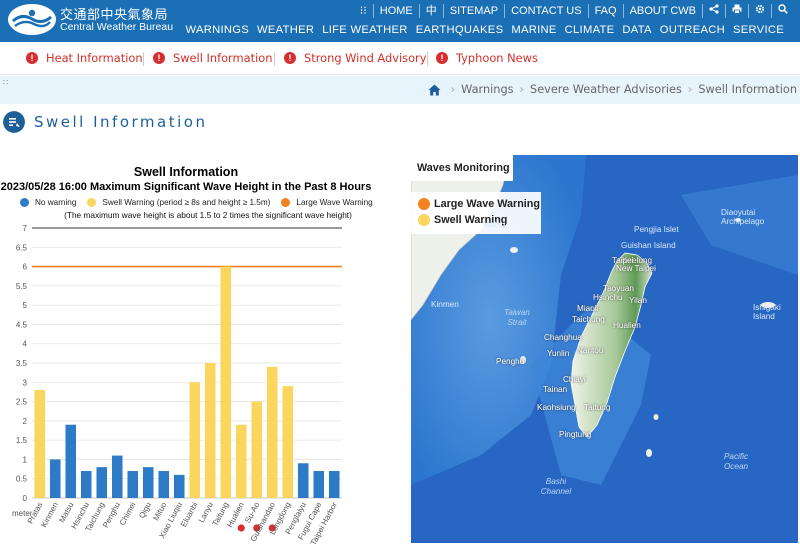 The image size is (800, 545). Describe the element at coordinates (102, 482) in the screenshot. I see `bar-taichung` at that location.